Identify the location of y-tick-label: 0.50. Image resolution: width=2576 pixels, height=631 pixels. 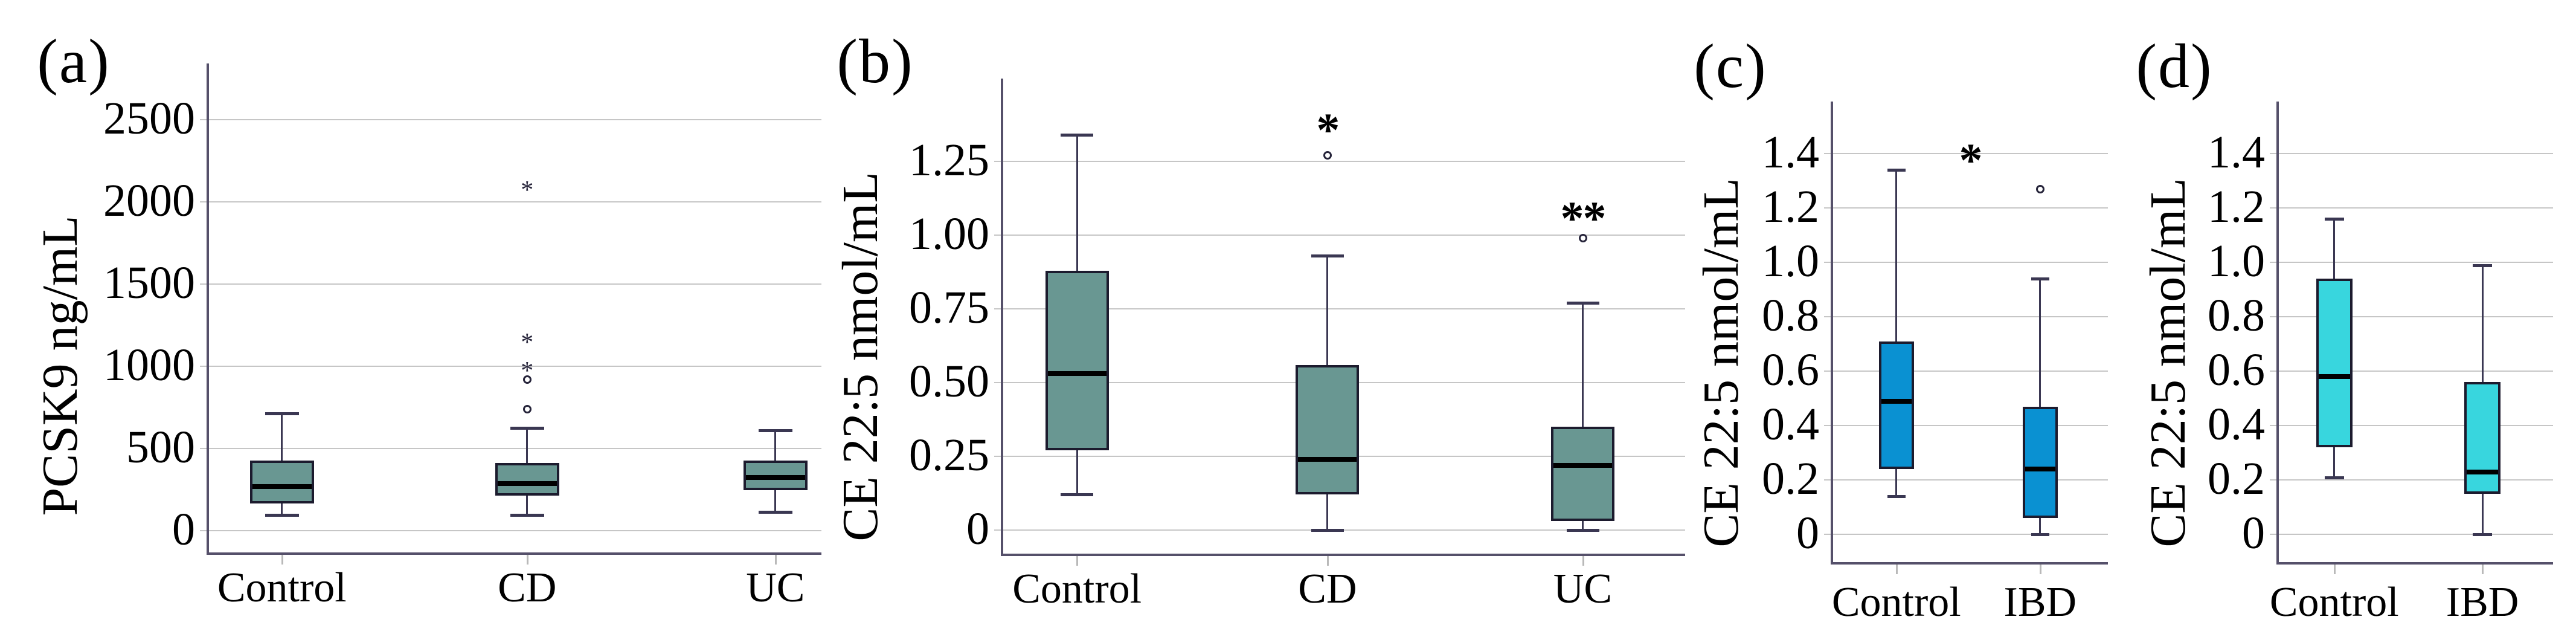
(949, 381).